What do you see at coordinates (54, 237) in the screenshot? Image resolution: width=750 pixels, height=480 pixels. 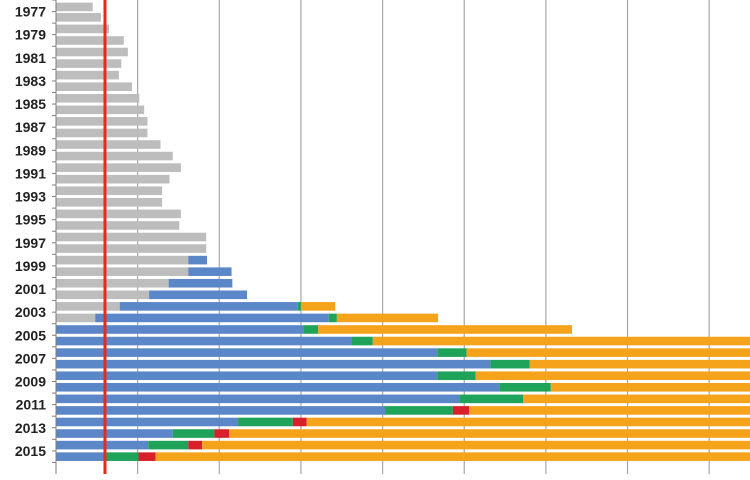 I see `y-axis` at bounding box center [54, 237].